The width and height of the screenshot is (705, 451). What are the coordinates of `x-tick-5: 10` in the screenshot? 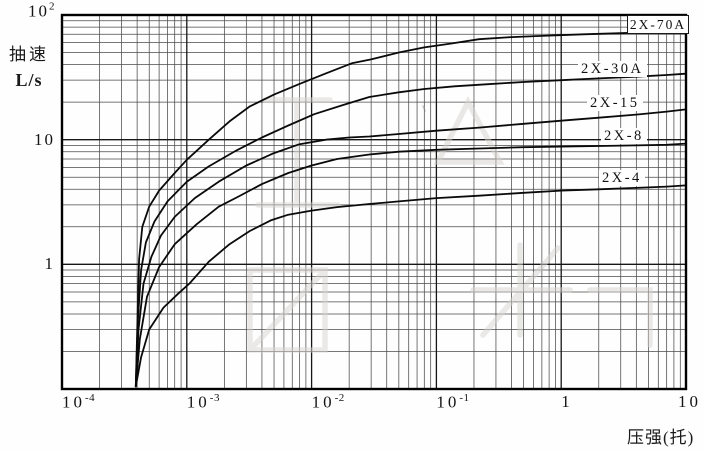 It's located at (689, 401).